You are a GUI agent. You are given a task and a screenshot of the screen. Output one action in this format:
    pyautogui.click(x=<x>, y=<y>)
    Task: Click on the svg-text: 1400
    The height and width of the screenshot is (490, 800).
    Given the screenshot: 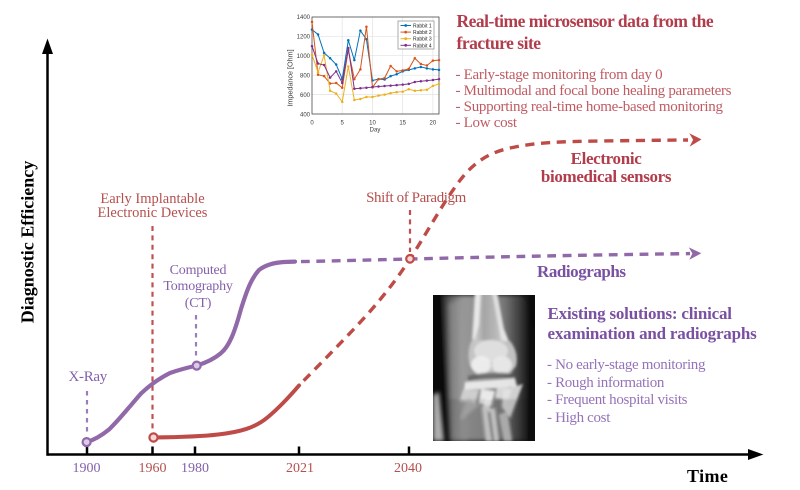 What is the action you would take?
    pyautogui.click(x=304, y=18)
    